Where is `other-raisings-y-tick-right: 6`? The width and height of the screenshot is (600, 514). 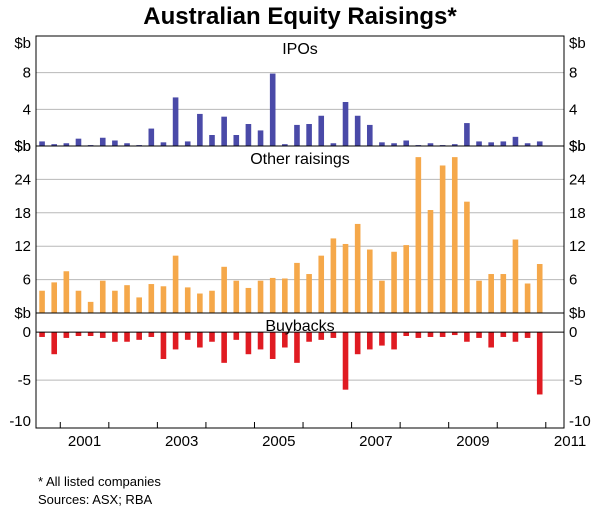 other-raisings-y-tick-right: 6 is located at coordinates (573, 280).